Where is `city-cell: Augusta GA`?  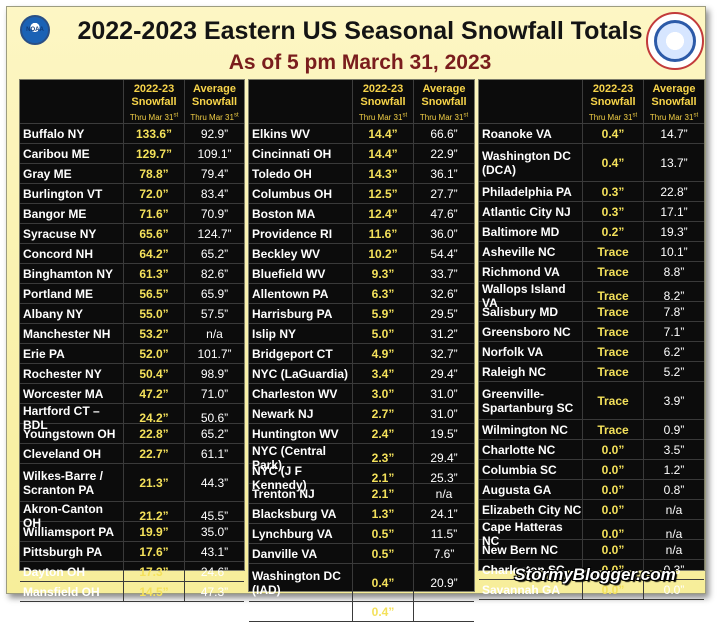
city-cell: Augusta GA is located at coordinates (517, 489).